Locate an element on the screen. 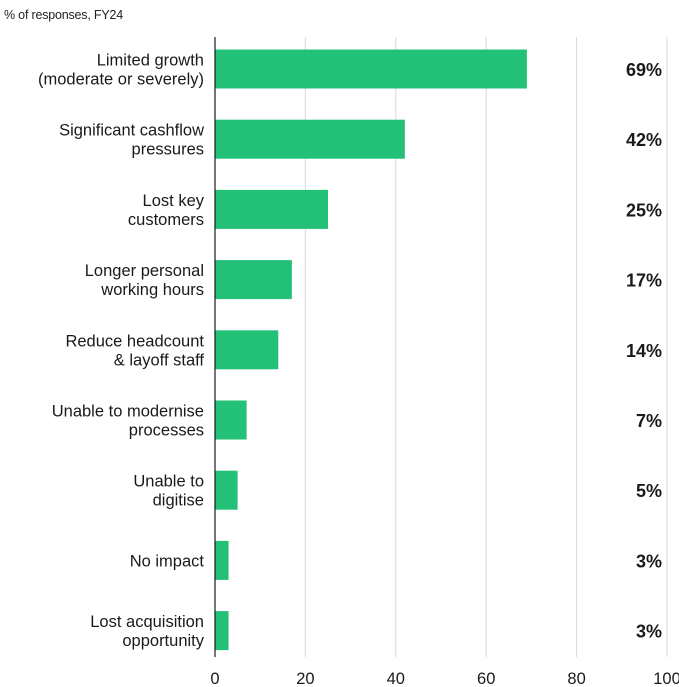  value-labels: 69% 42% 25% 17% 14% 7% 5% 3% 3% is located at coordinates (644, 351).